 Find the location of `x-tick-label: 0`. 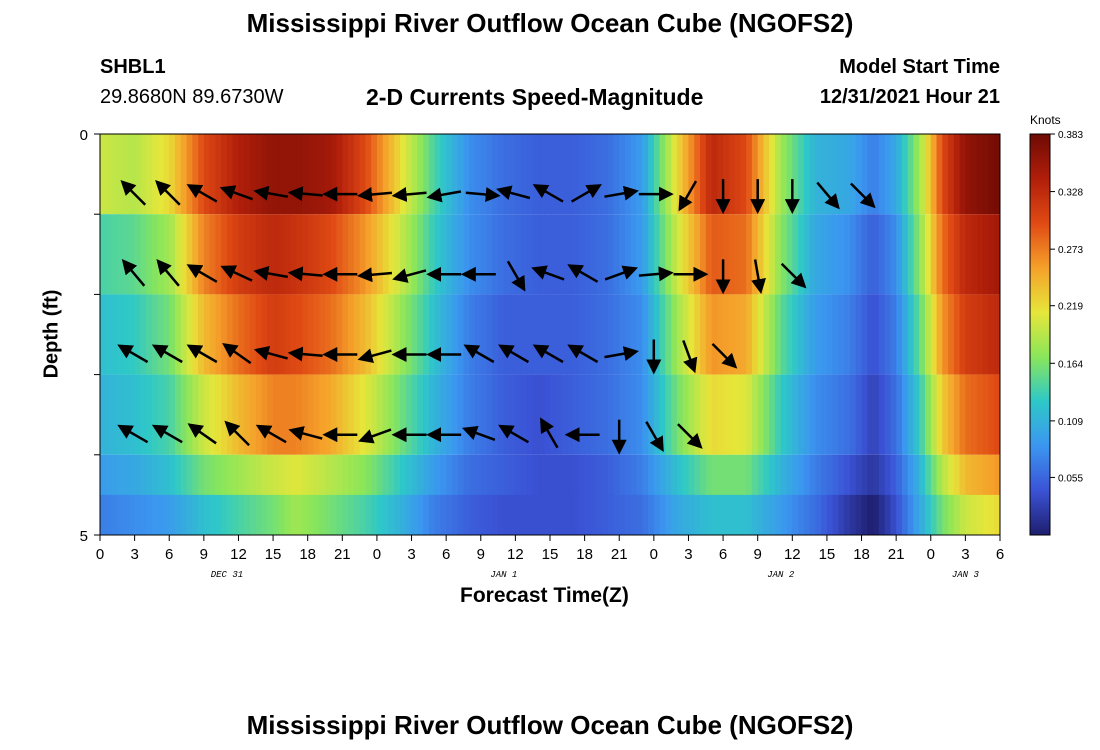

x-tick-label: 0 is located at coordinates (931, 554).